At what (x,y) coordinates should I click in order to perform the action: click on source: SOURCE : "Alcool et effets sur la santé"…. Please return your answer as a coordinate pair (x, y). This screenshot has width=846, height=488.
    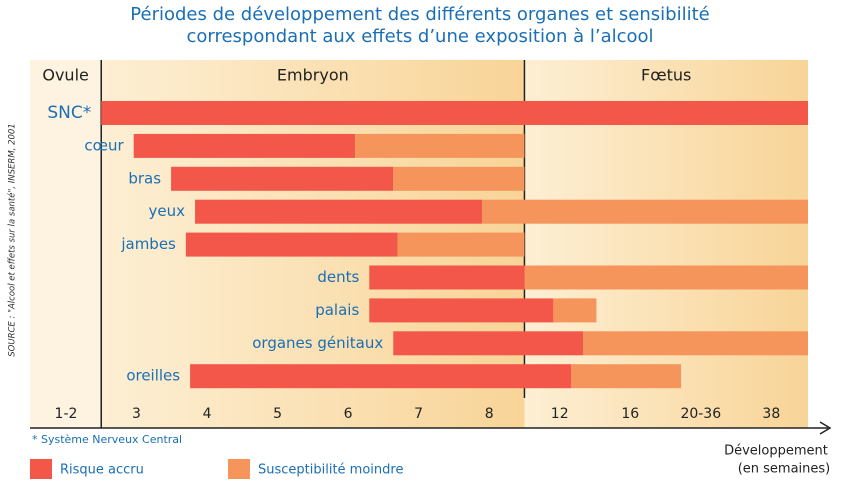
    Looking at the image, I should click on (12, 239).